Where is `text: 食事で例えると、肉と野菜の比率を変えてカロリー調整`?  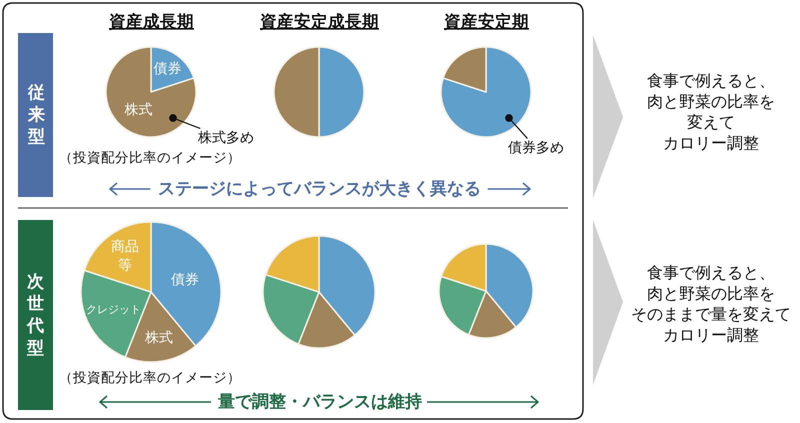 text: 食事で例えると、肉と野菜の比率を変えてカロリー調整 is located at coordinates (711, 111).